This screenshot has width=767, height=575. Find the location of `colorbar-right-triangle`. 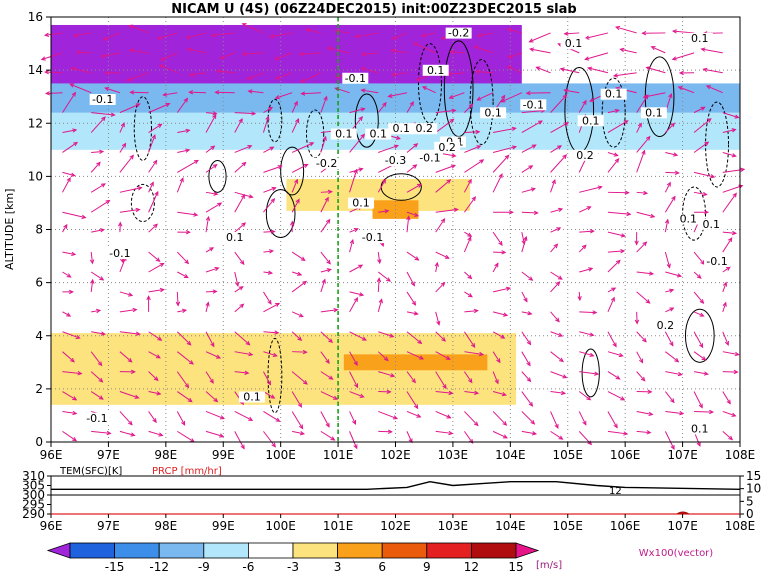

colorbar-right-triangle is located at coordinates (527, 550).